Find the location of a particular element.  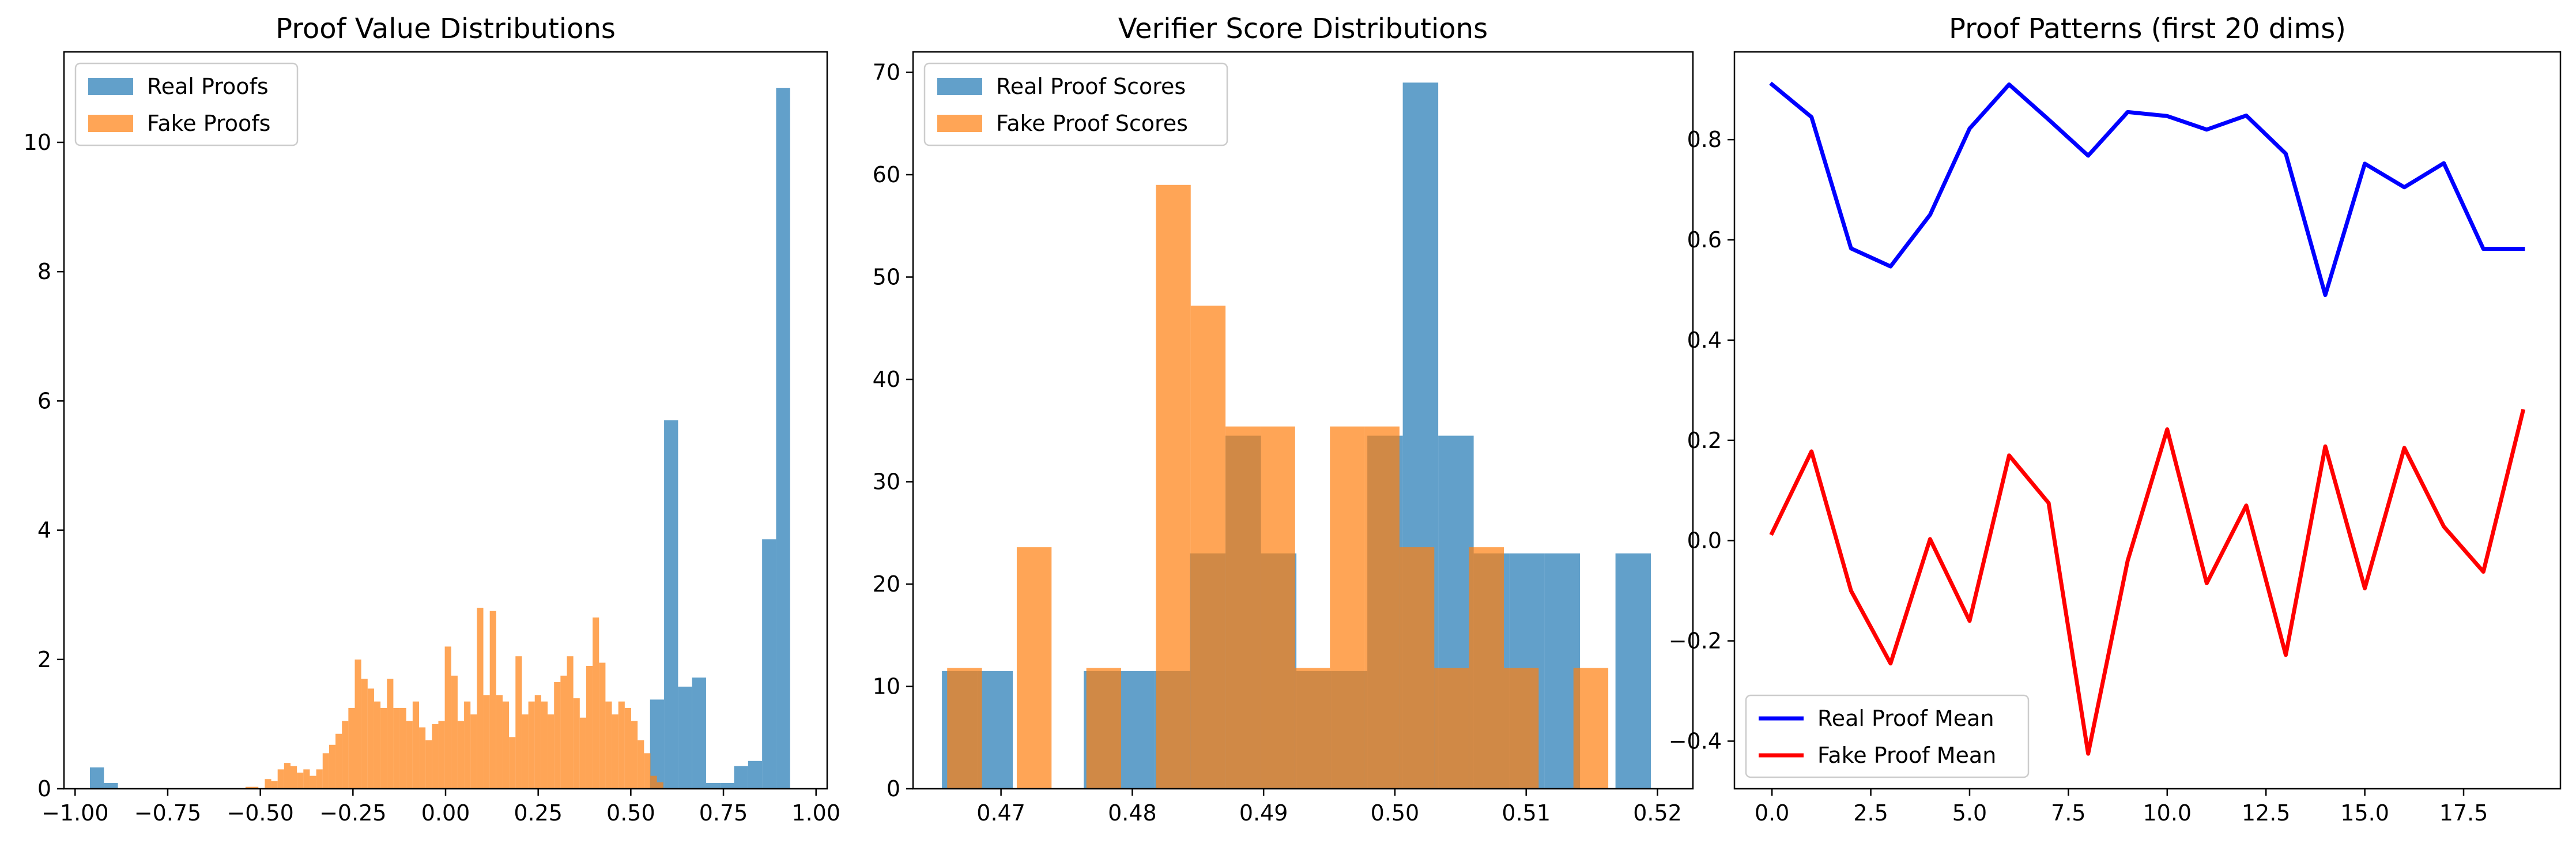

y-tick-label: 0.6 is located at coordinates (1704, 240).